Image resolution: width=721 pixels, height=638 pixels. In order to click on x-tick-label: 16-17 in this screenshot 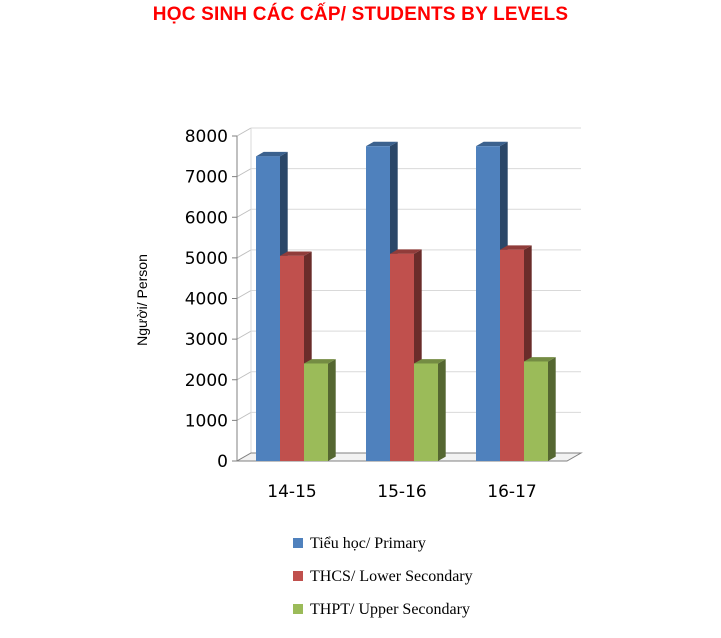, I will do `click(511, 492)`.